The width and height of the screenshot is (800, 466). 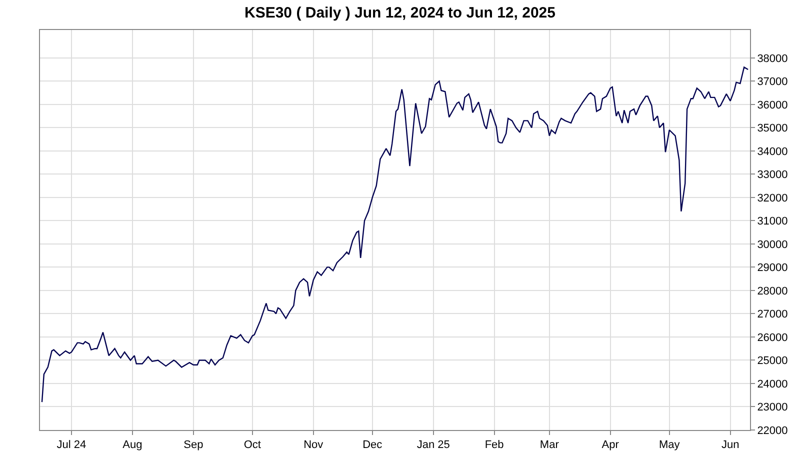 What do you see at coordinates (772, 244) in the screenshot?
I see `y-tick-label: 30000` at bounding box center [772, 244].